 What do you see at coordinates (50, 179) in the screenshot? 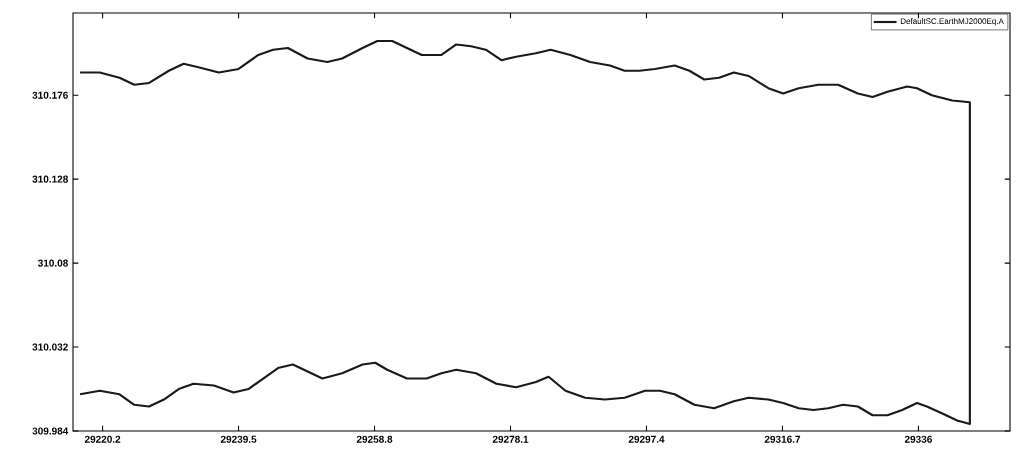
I see `y-tick-label: 310.128` at bounding box center [50, 179].